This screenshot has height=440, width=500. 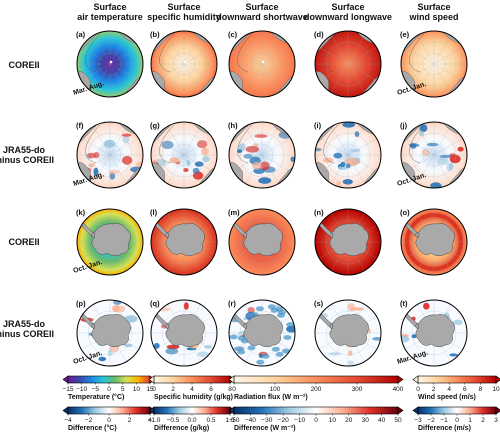 I want to click on panel-label: (g), so click(x=155, y=125).